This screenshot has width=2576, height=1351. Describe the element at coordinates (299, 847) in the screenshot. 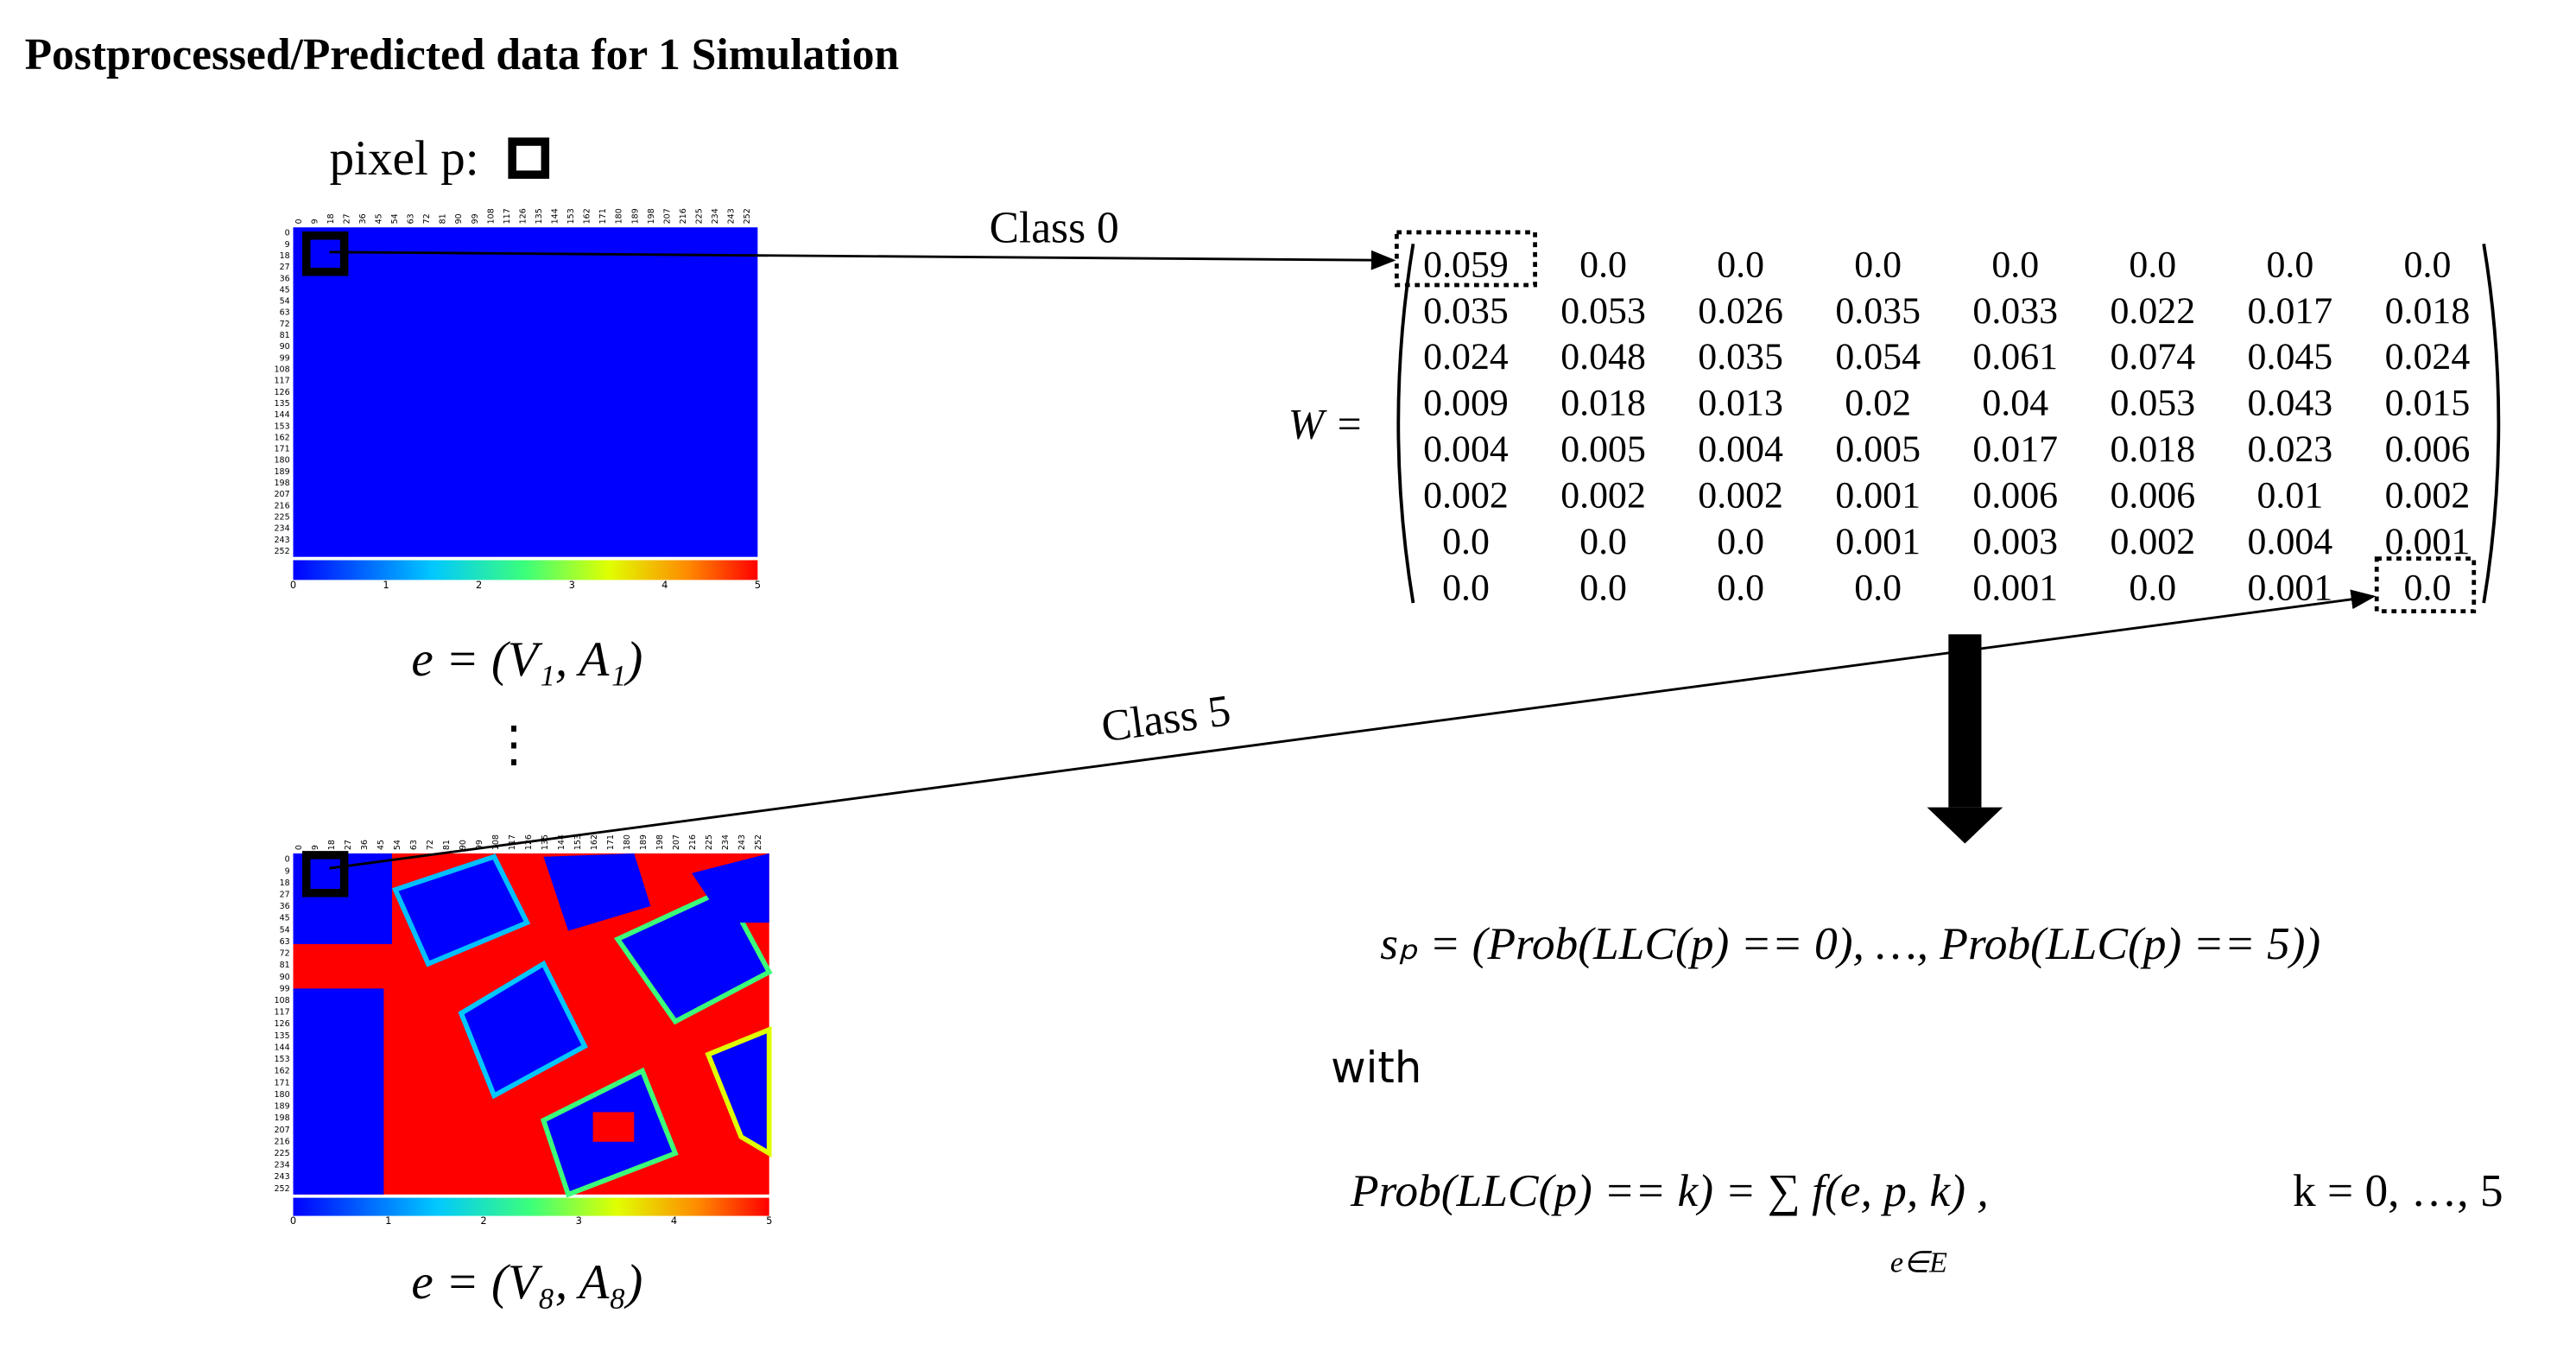

I see `x-tick-label: 0` at that location.